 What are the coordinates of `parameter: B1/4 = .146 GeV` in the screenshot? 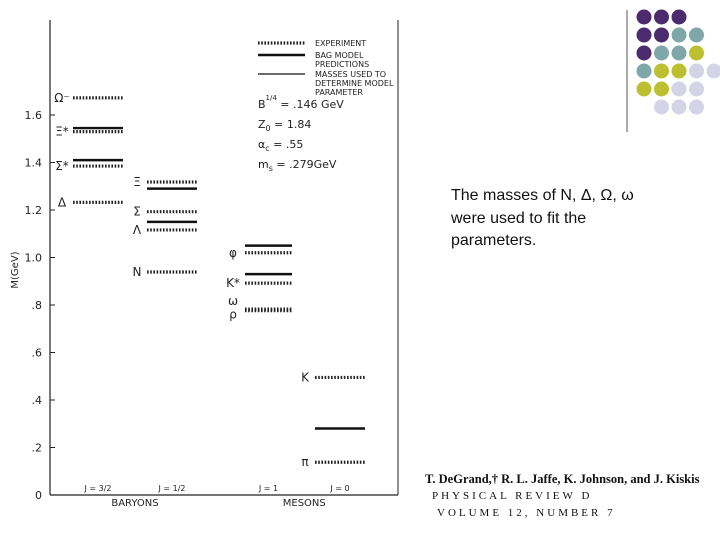 It's located at (301, 102).